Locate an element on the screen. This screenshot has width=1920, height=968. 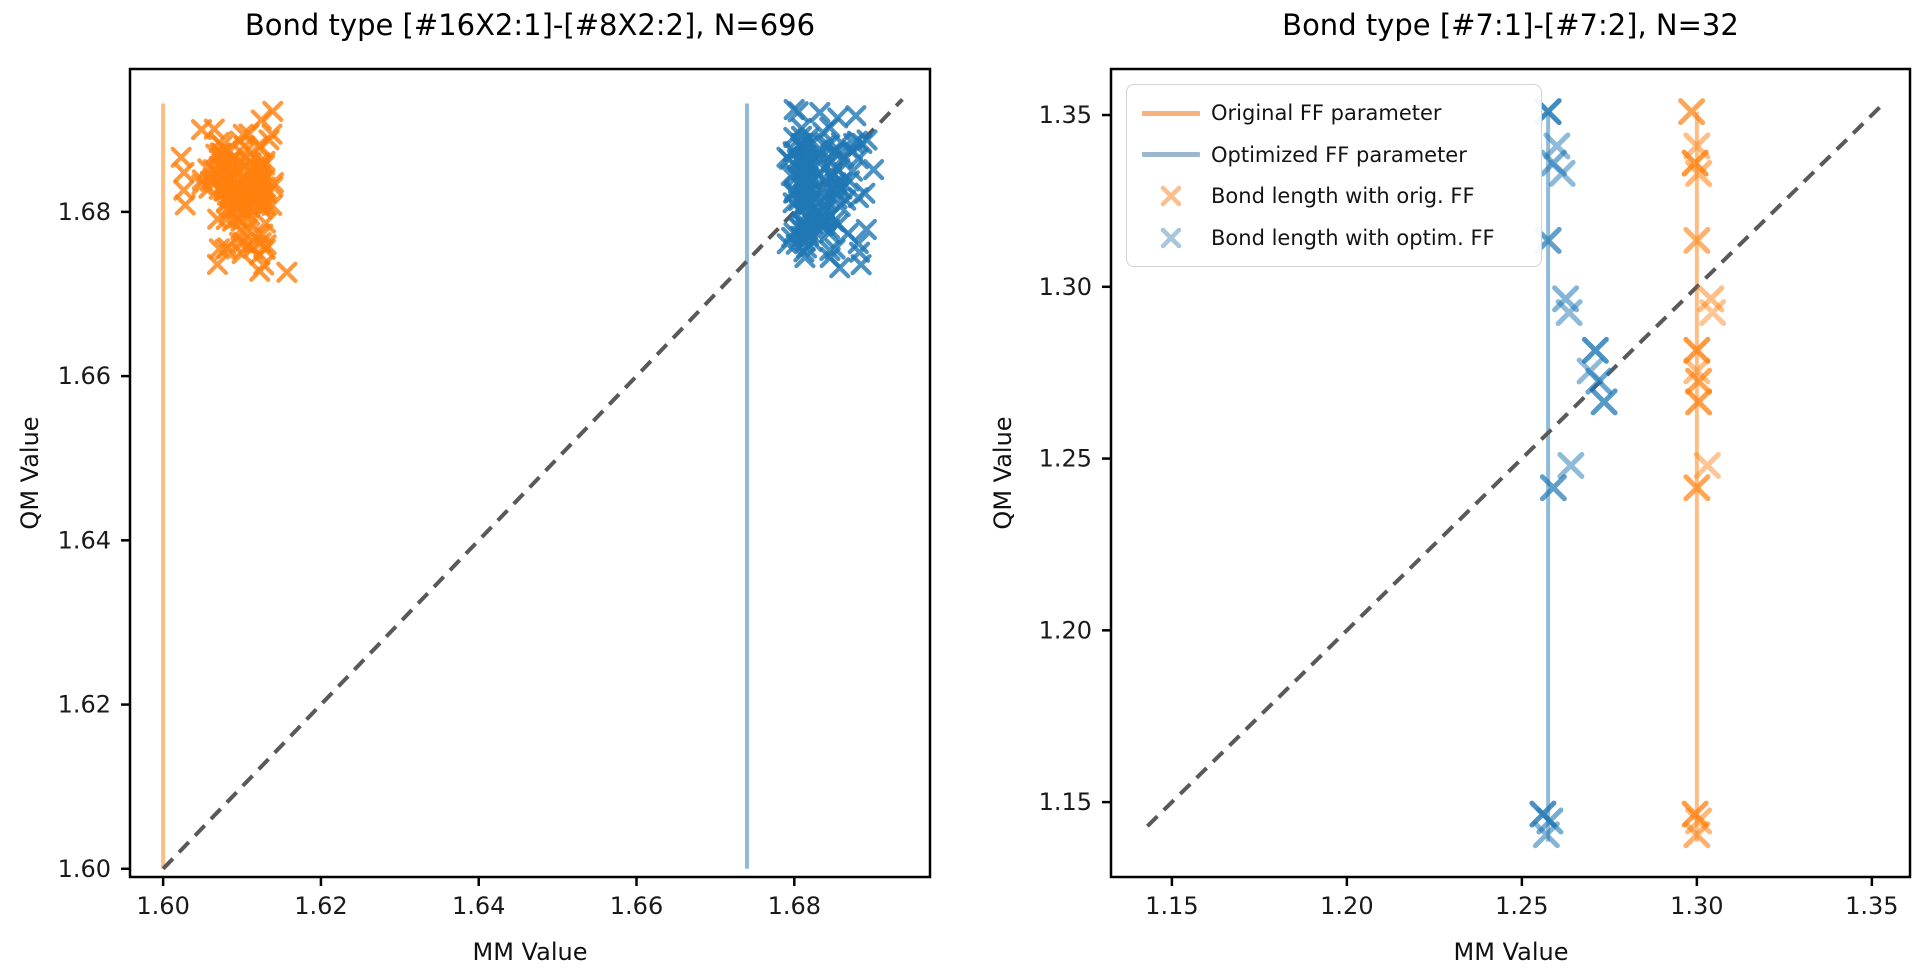
legend-entry: Optimized FF parameter is located at coordinates (1335, 155).